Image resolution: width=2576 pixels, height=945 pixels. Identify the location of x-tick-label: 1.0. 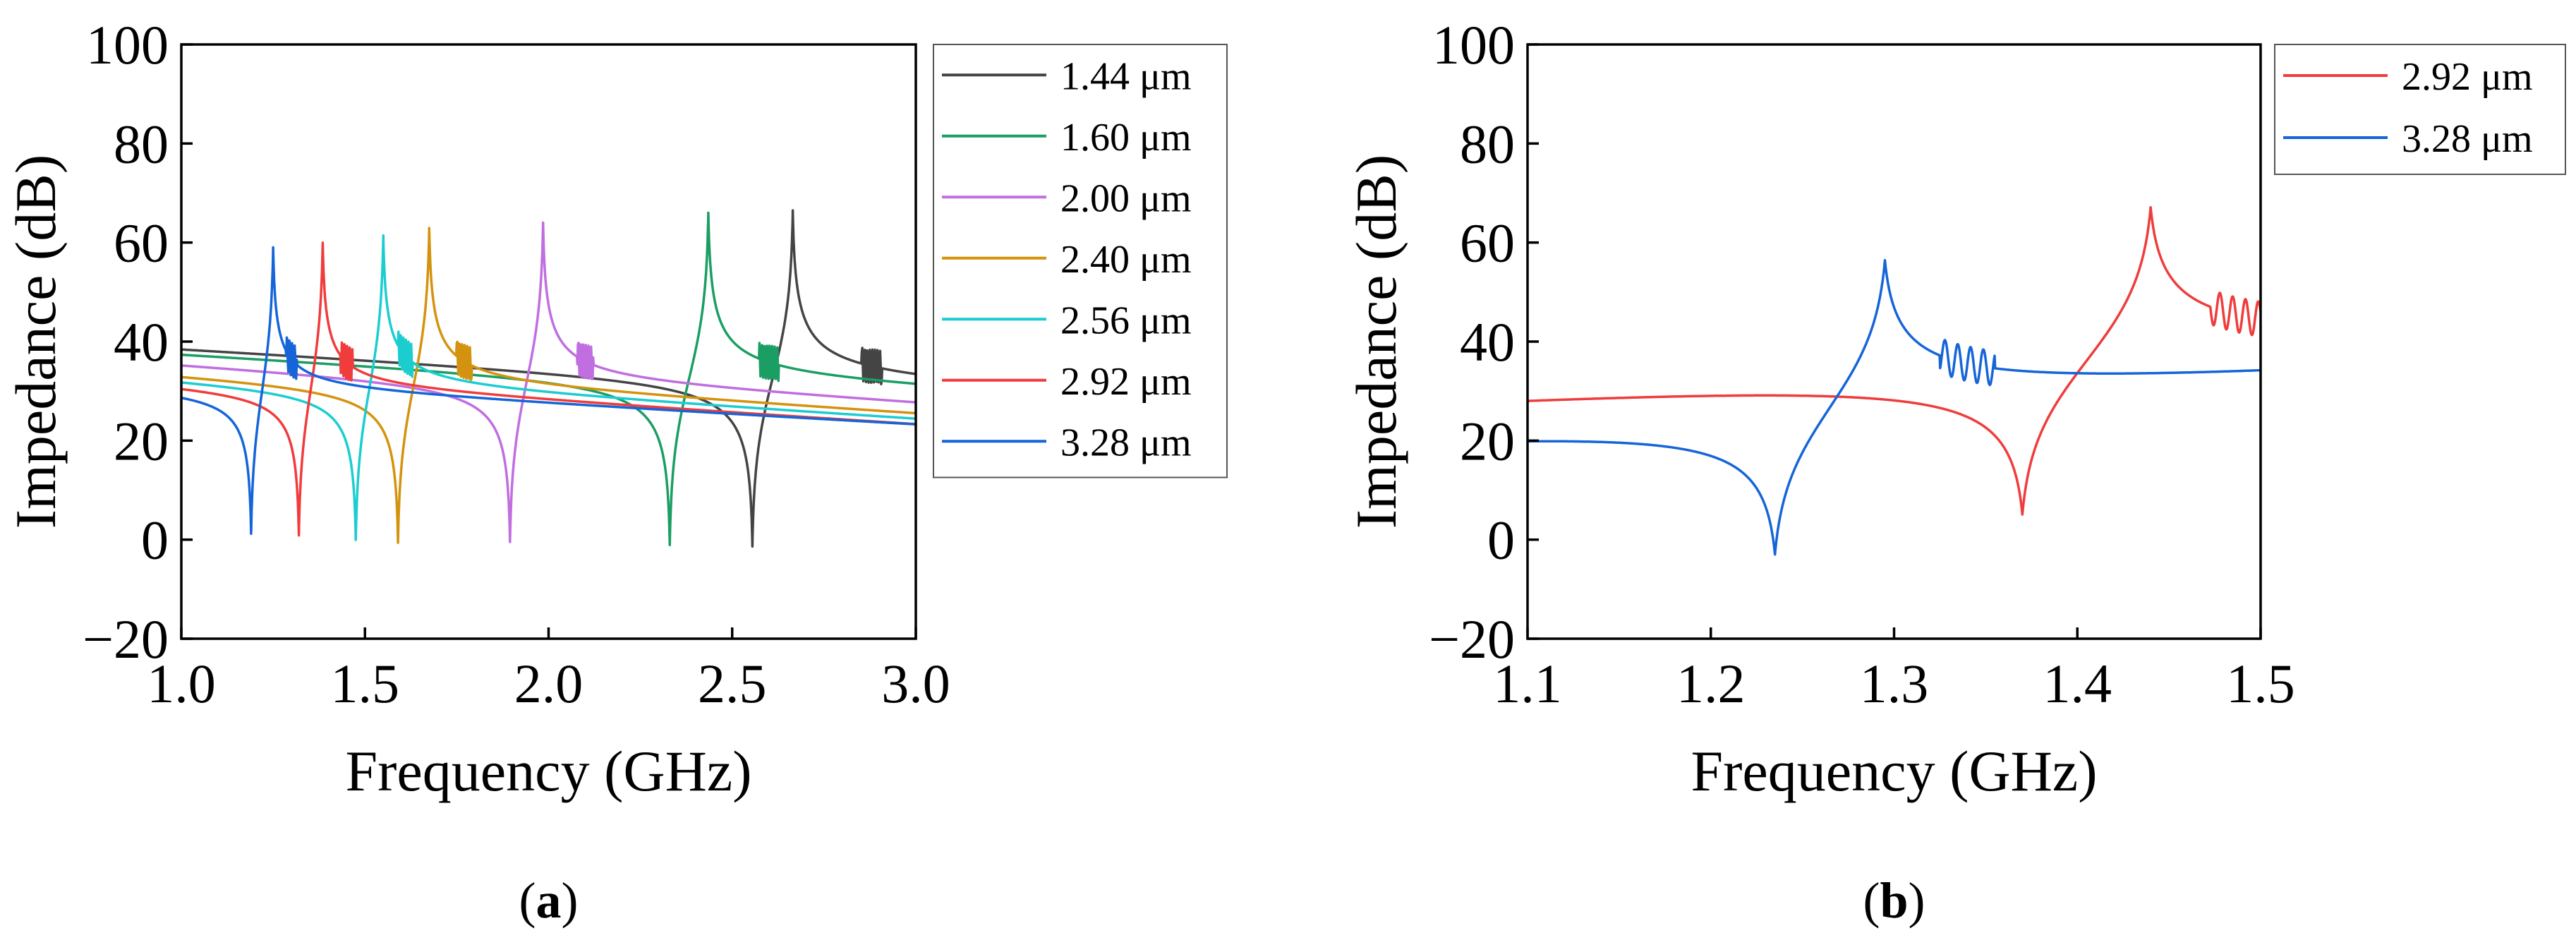
(182, 683).